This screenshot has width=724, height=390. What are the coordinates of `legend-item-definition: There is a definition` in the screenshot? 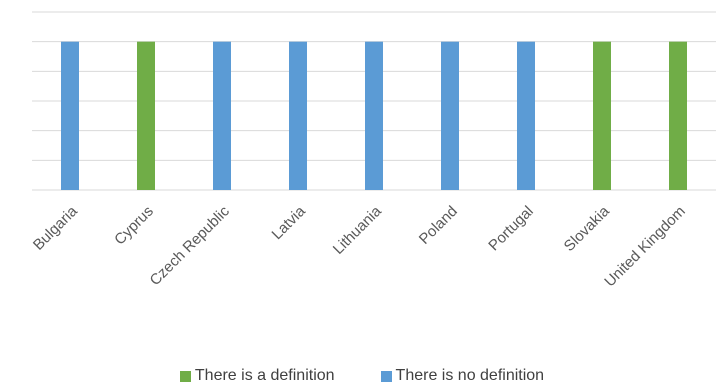 It's located at (257, 376).